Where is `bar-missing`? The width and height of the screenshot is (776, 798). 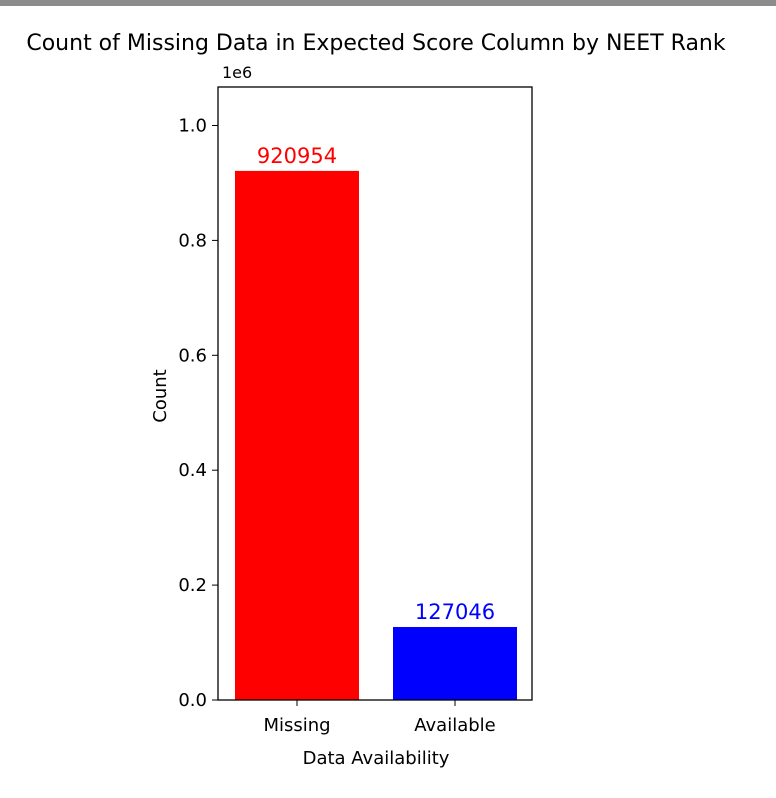 bar-missing is located at coordinates (297, 435).